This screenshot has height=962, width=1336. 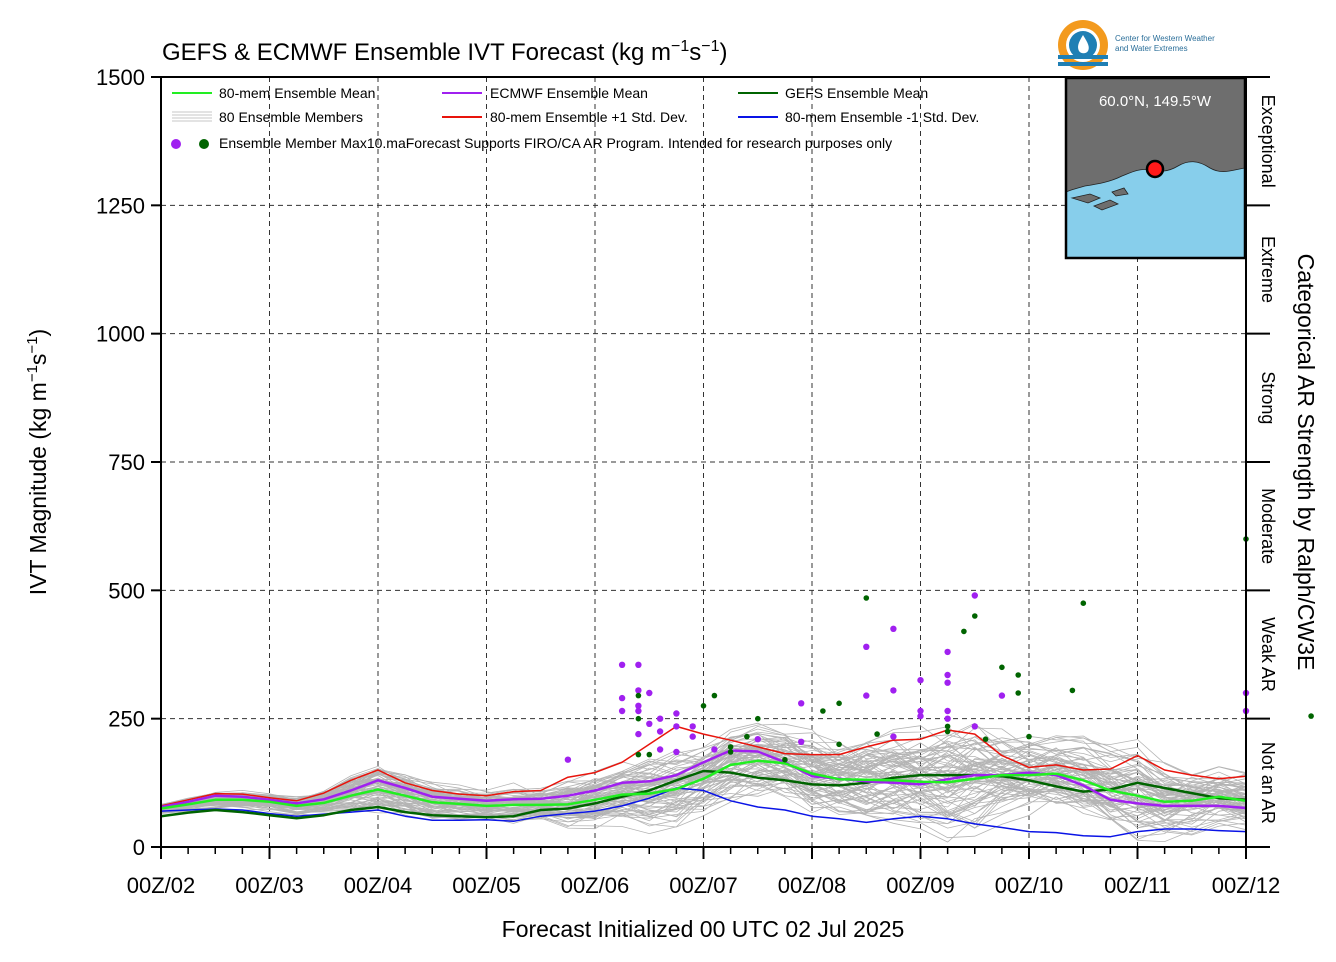 I want to click on legend-label-ecmwf-mean: ECMWF Ensemble Mean, so click(x=569, y=93).